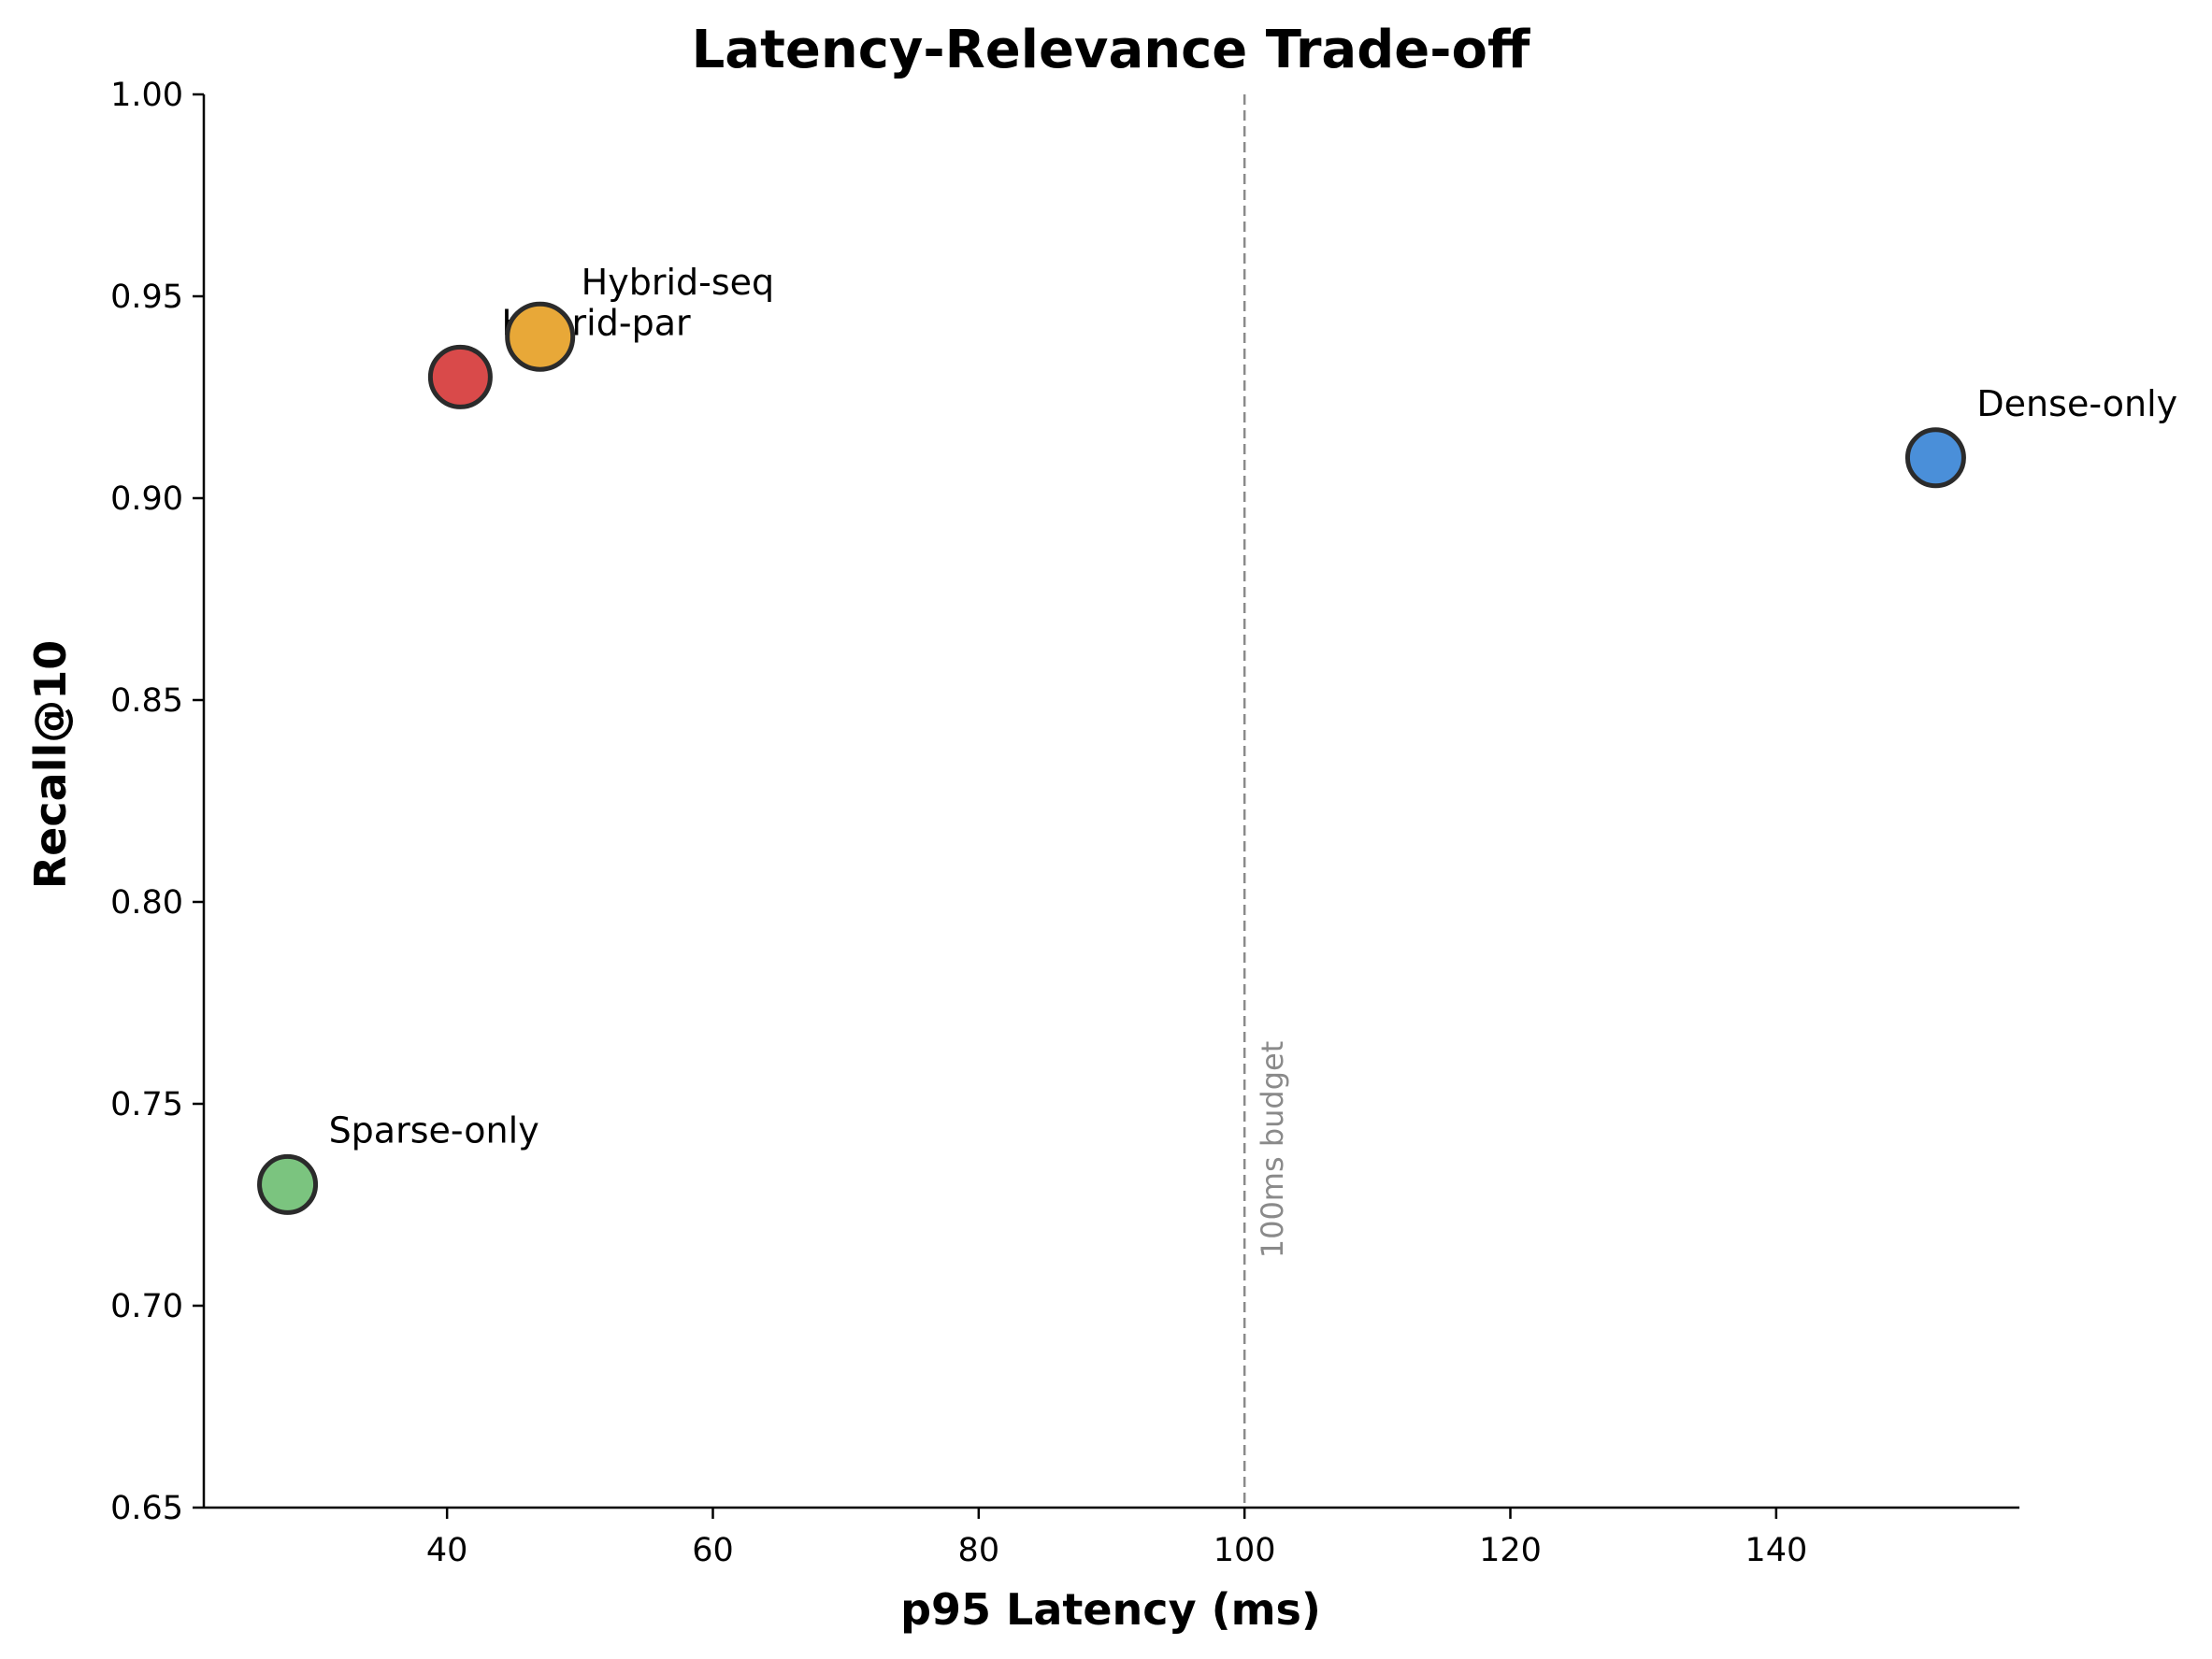  I want to click on y-axis-label: Recall@10, so click(50, 764).